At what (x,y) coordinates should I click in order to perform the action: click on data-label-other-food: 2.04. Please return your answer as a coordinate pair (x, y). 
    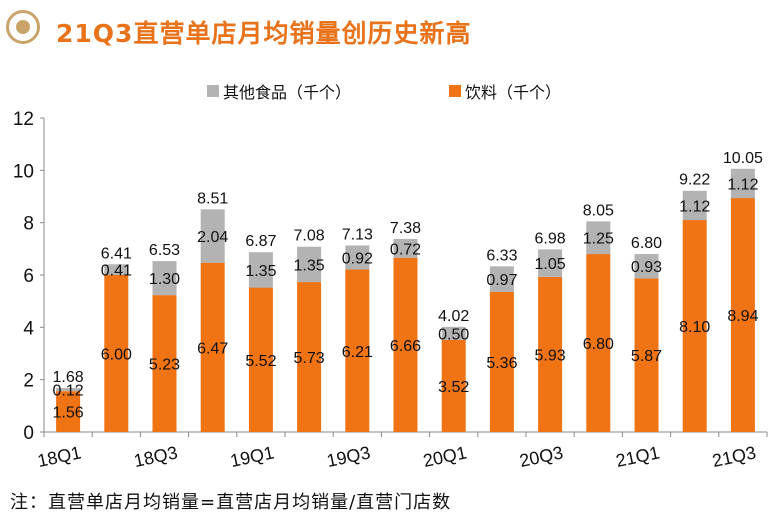
    Looking at the image, I should click on (212, 237).